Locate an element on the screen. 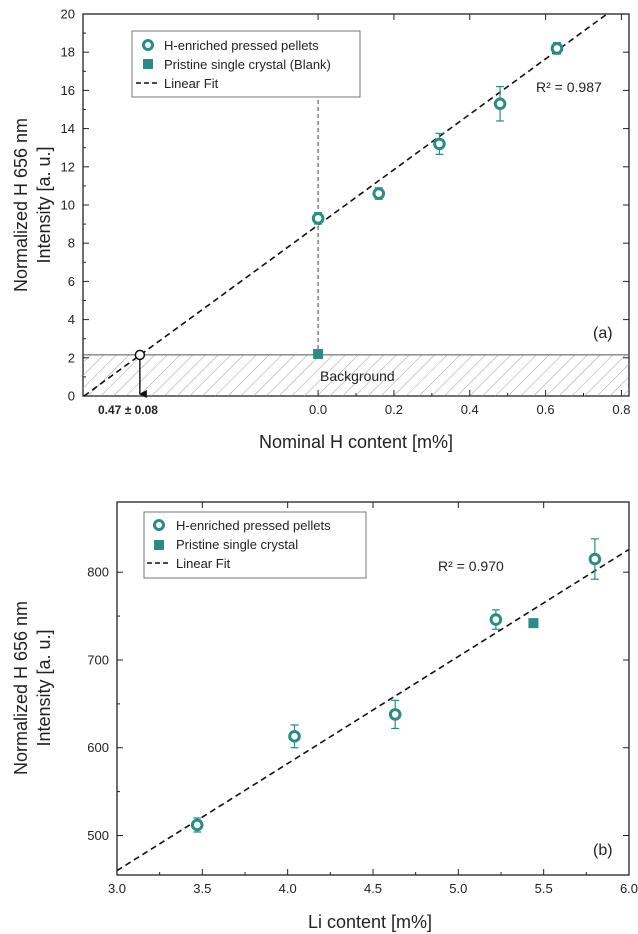  y-tick-label: 8 is located at coordinates (71, 243).